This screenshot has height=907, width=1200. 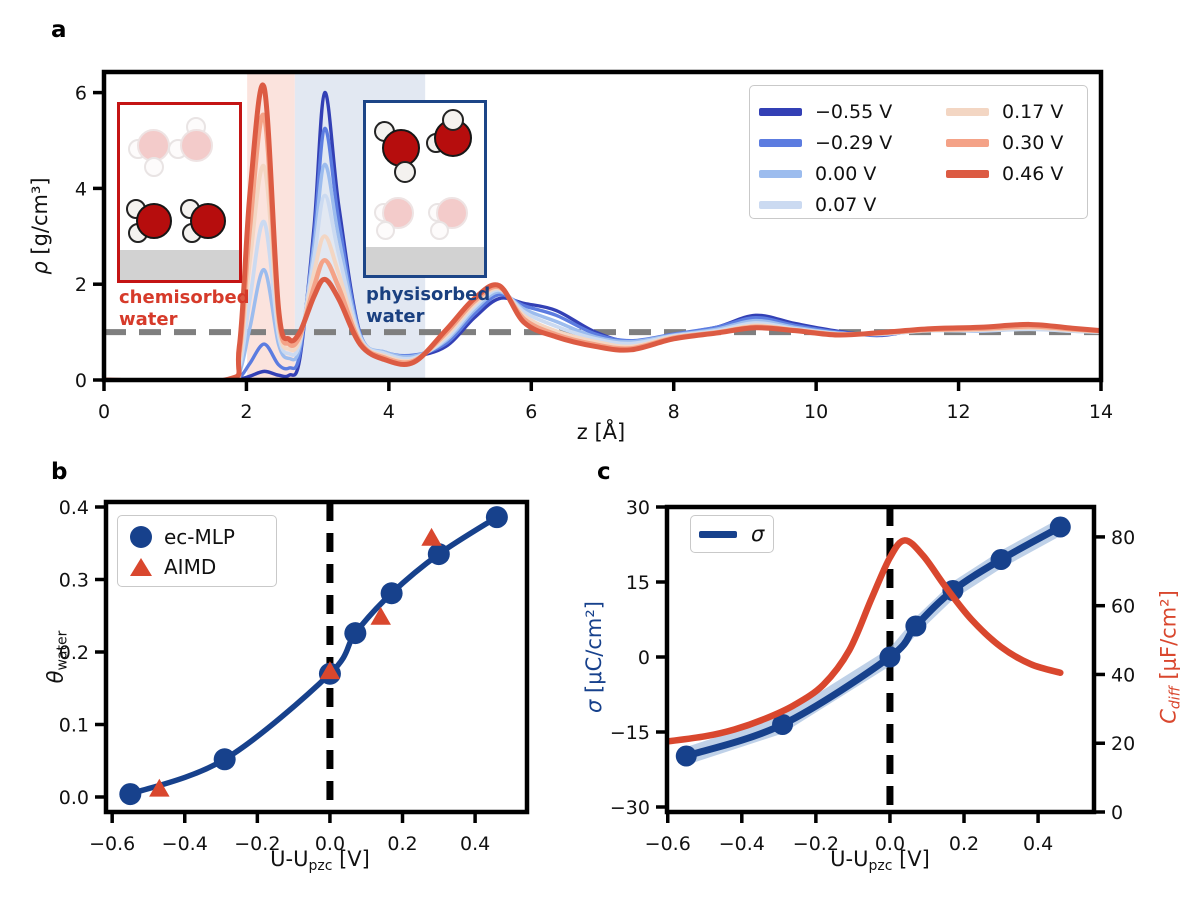 What do you see at coordinates (425, 189) in the screenshot?
I see `physisorbed-water-inset` at bounding box center [425, 189].